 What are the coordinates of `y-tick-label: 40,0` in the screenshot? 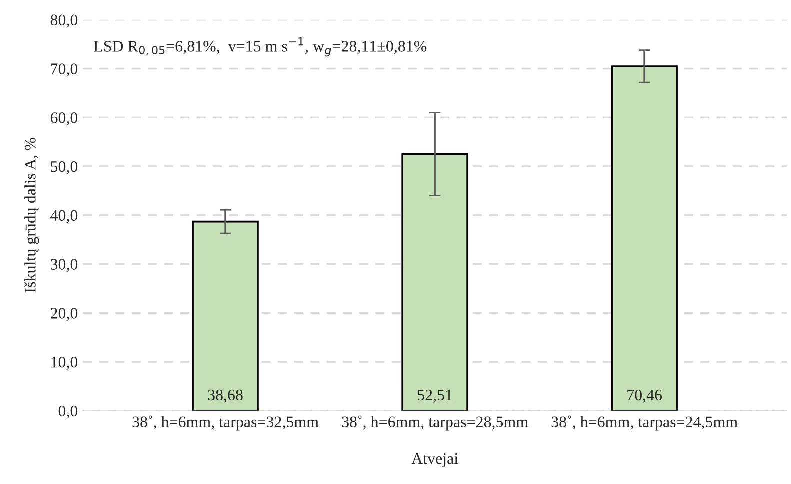 It's located at (64, 217).